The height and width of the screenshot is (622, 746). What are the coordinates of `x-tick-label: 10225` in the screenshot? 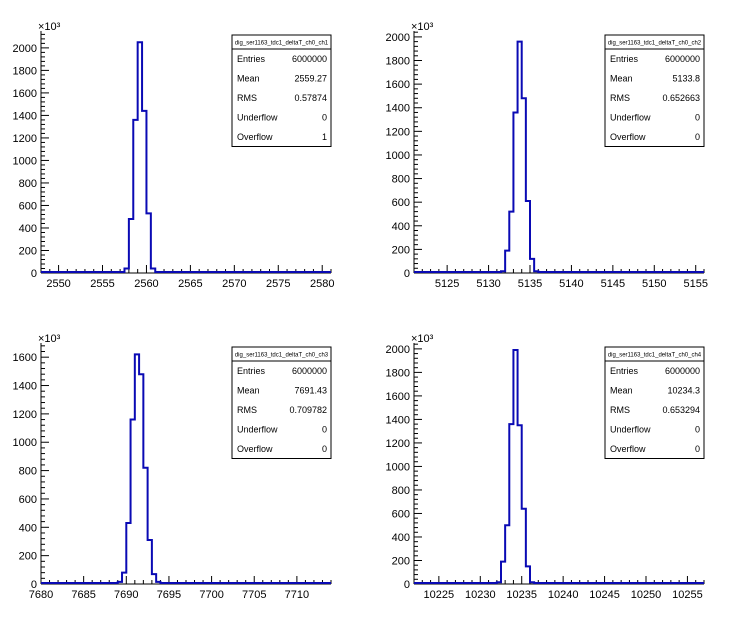 It's located at (439, 595).